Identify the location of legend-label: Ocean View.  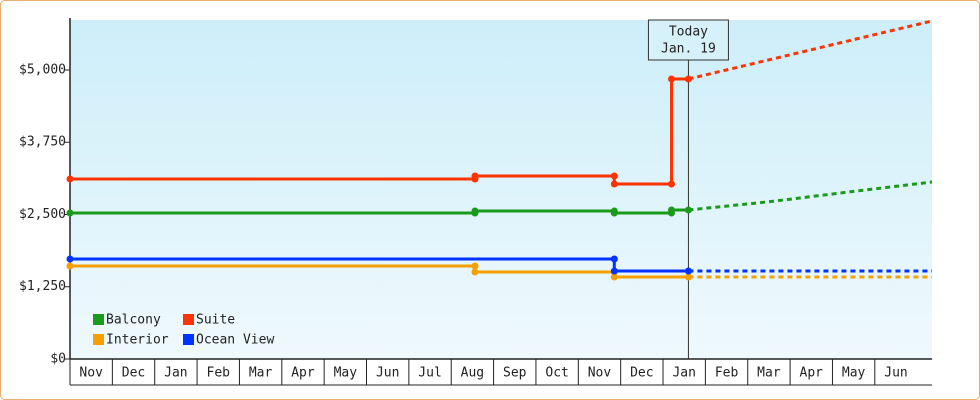
(235, 340).